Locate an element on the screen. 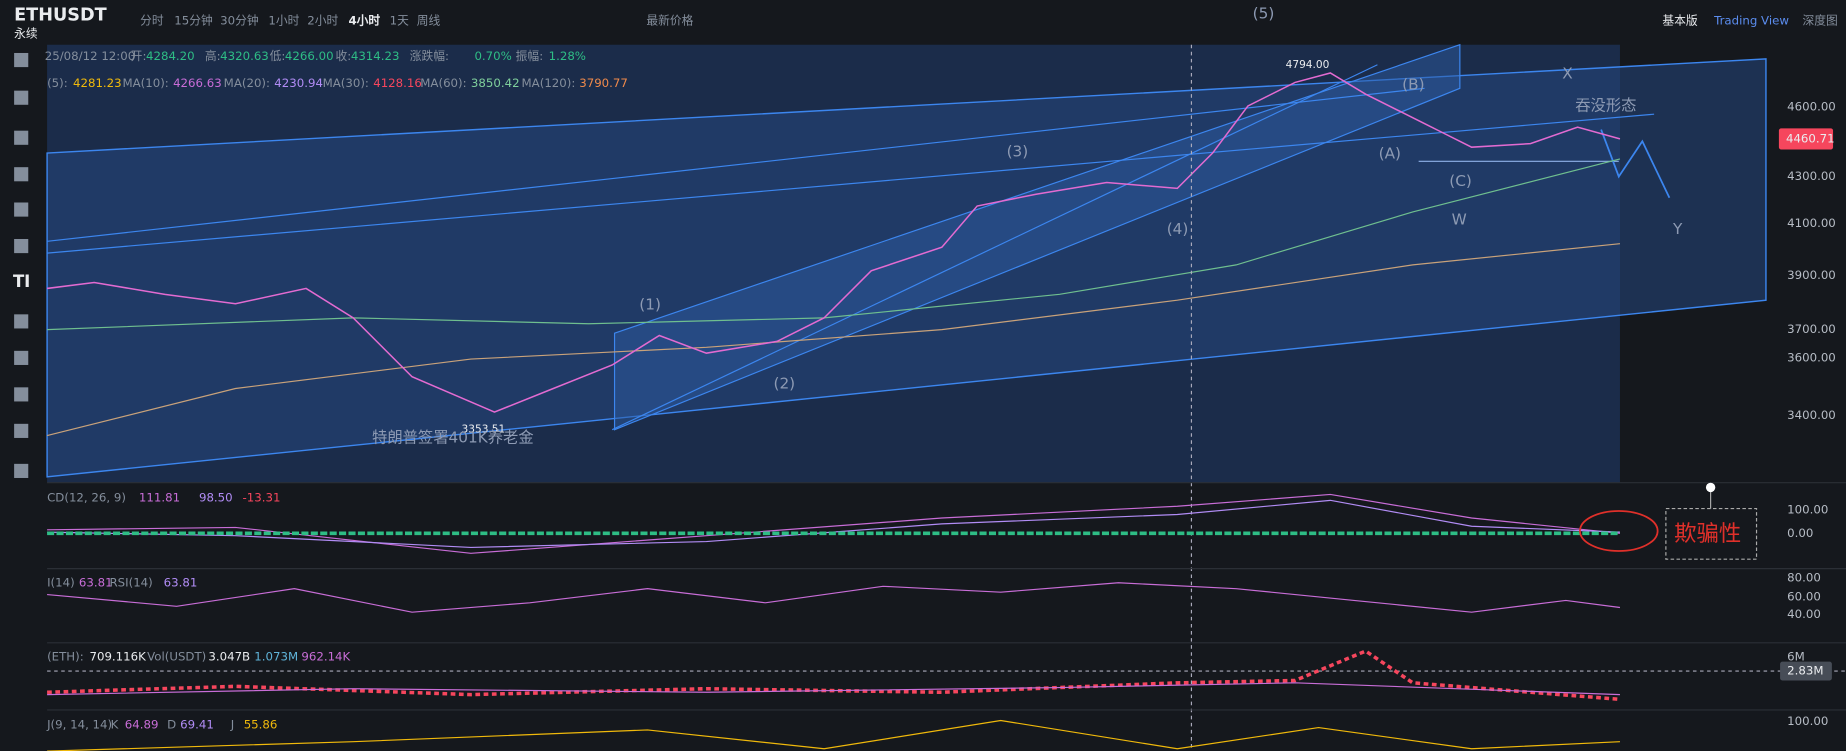 Image resolution: width=1846 pixels, height=751 pixels. kdj-label: J(9, 14, 14) is located at coordinates (79, 725).